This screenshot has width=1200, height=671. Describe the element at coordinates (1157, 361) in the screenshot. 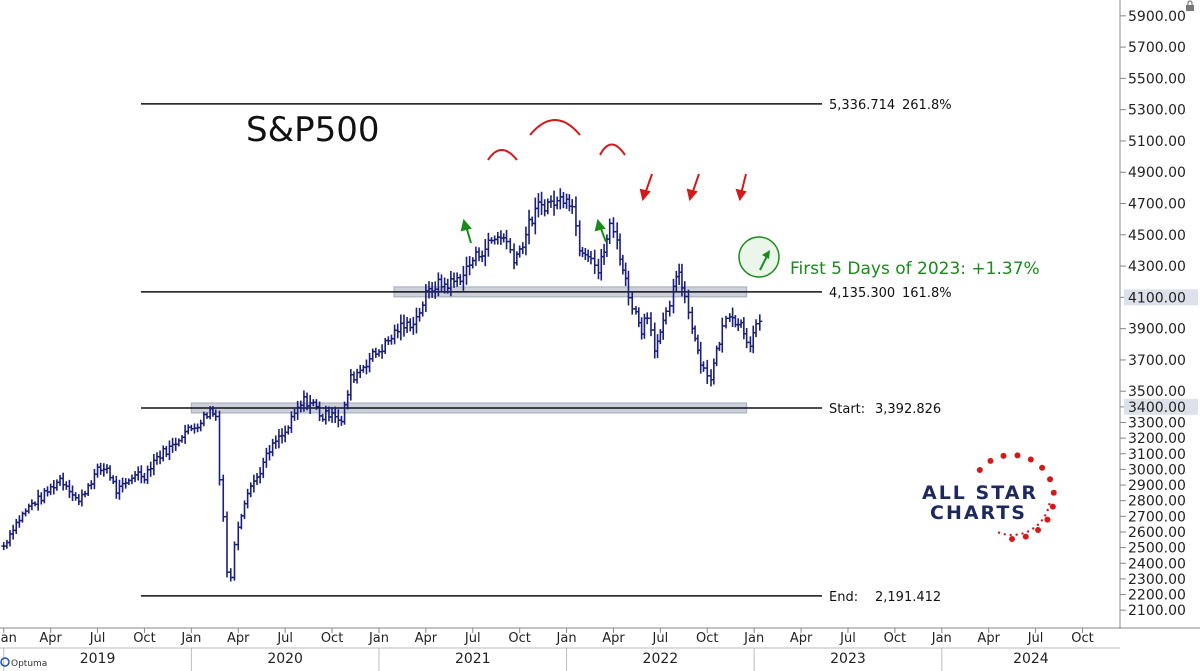

I see `y-tick-label: 3700.00` at that location.